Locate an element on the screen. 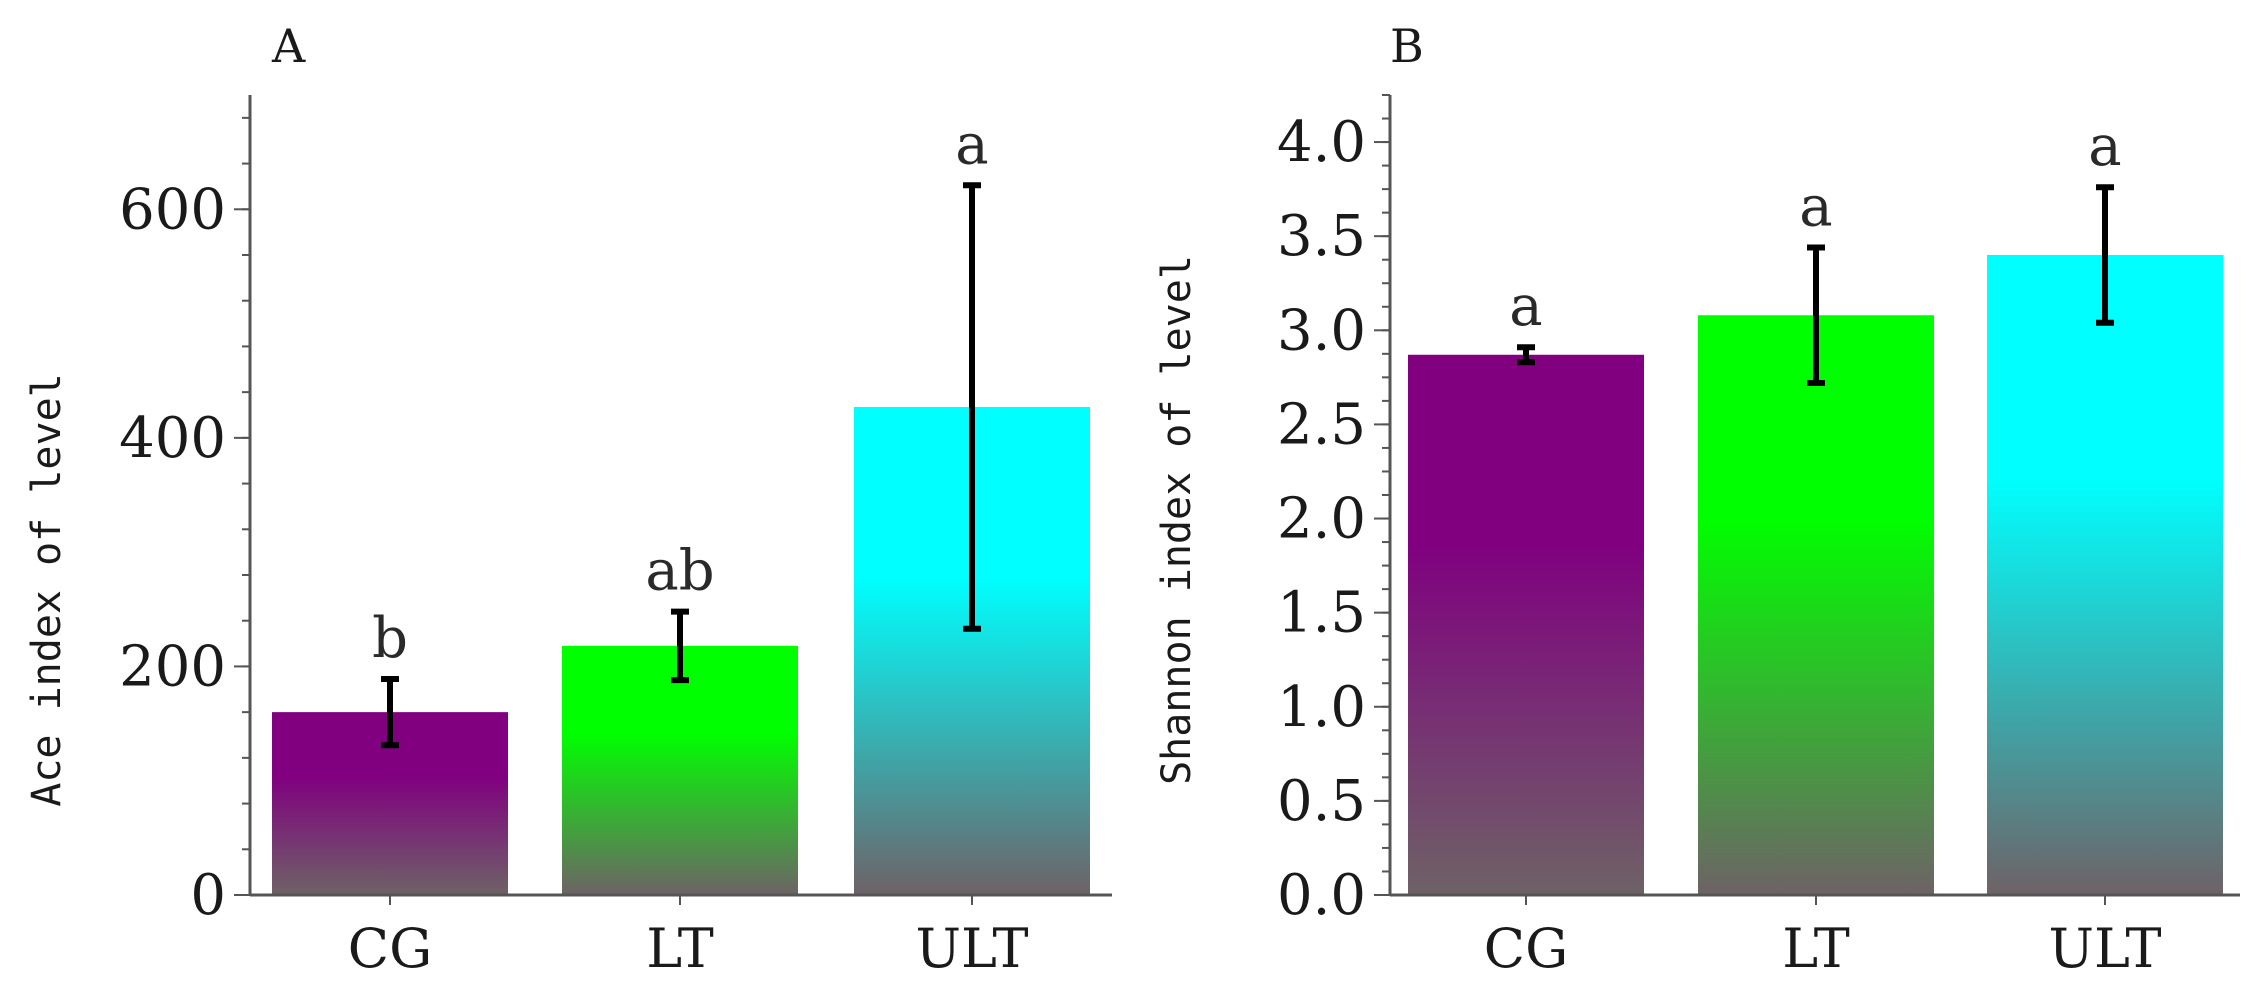 This screenshot has width=2262, height=1005. panel-b-category-label-cg: CG is located at coordinates (1526, 948).